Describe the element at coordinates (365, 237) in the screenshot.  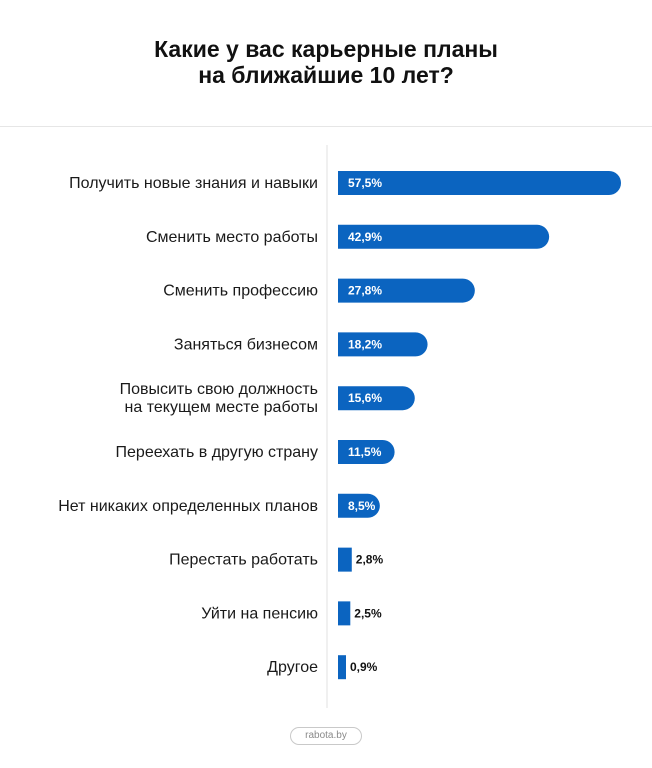
I see `value-label: 42,9%` at that location.